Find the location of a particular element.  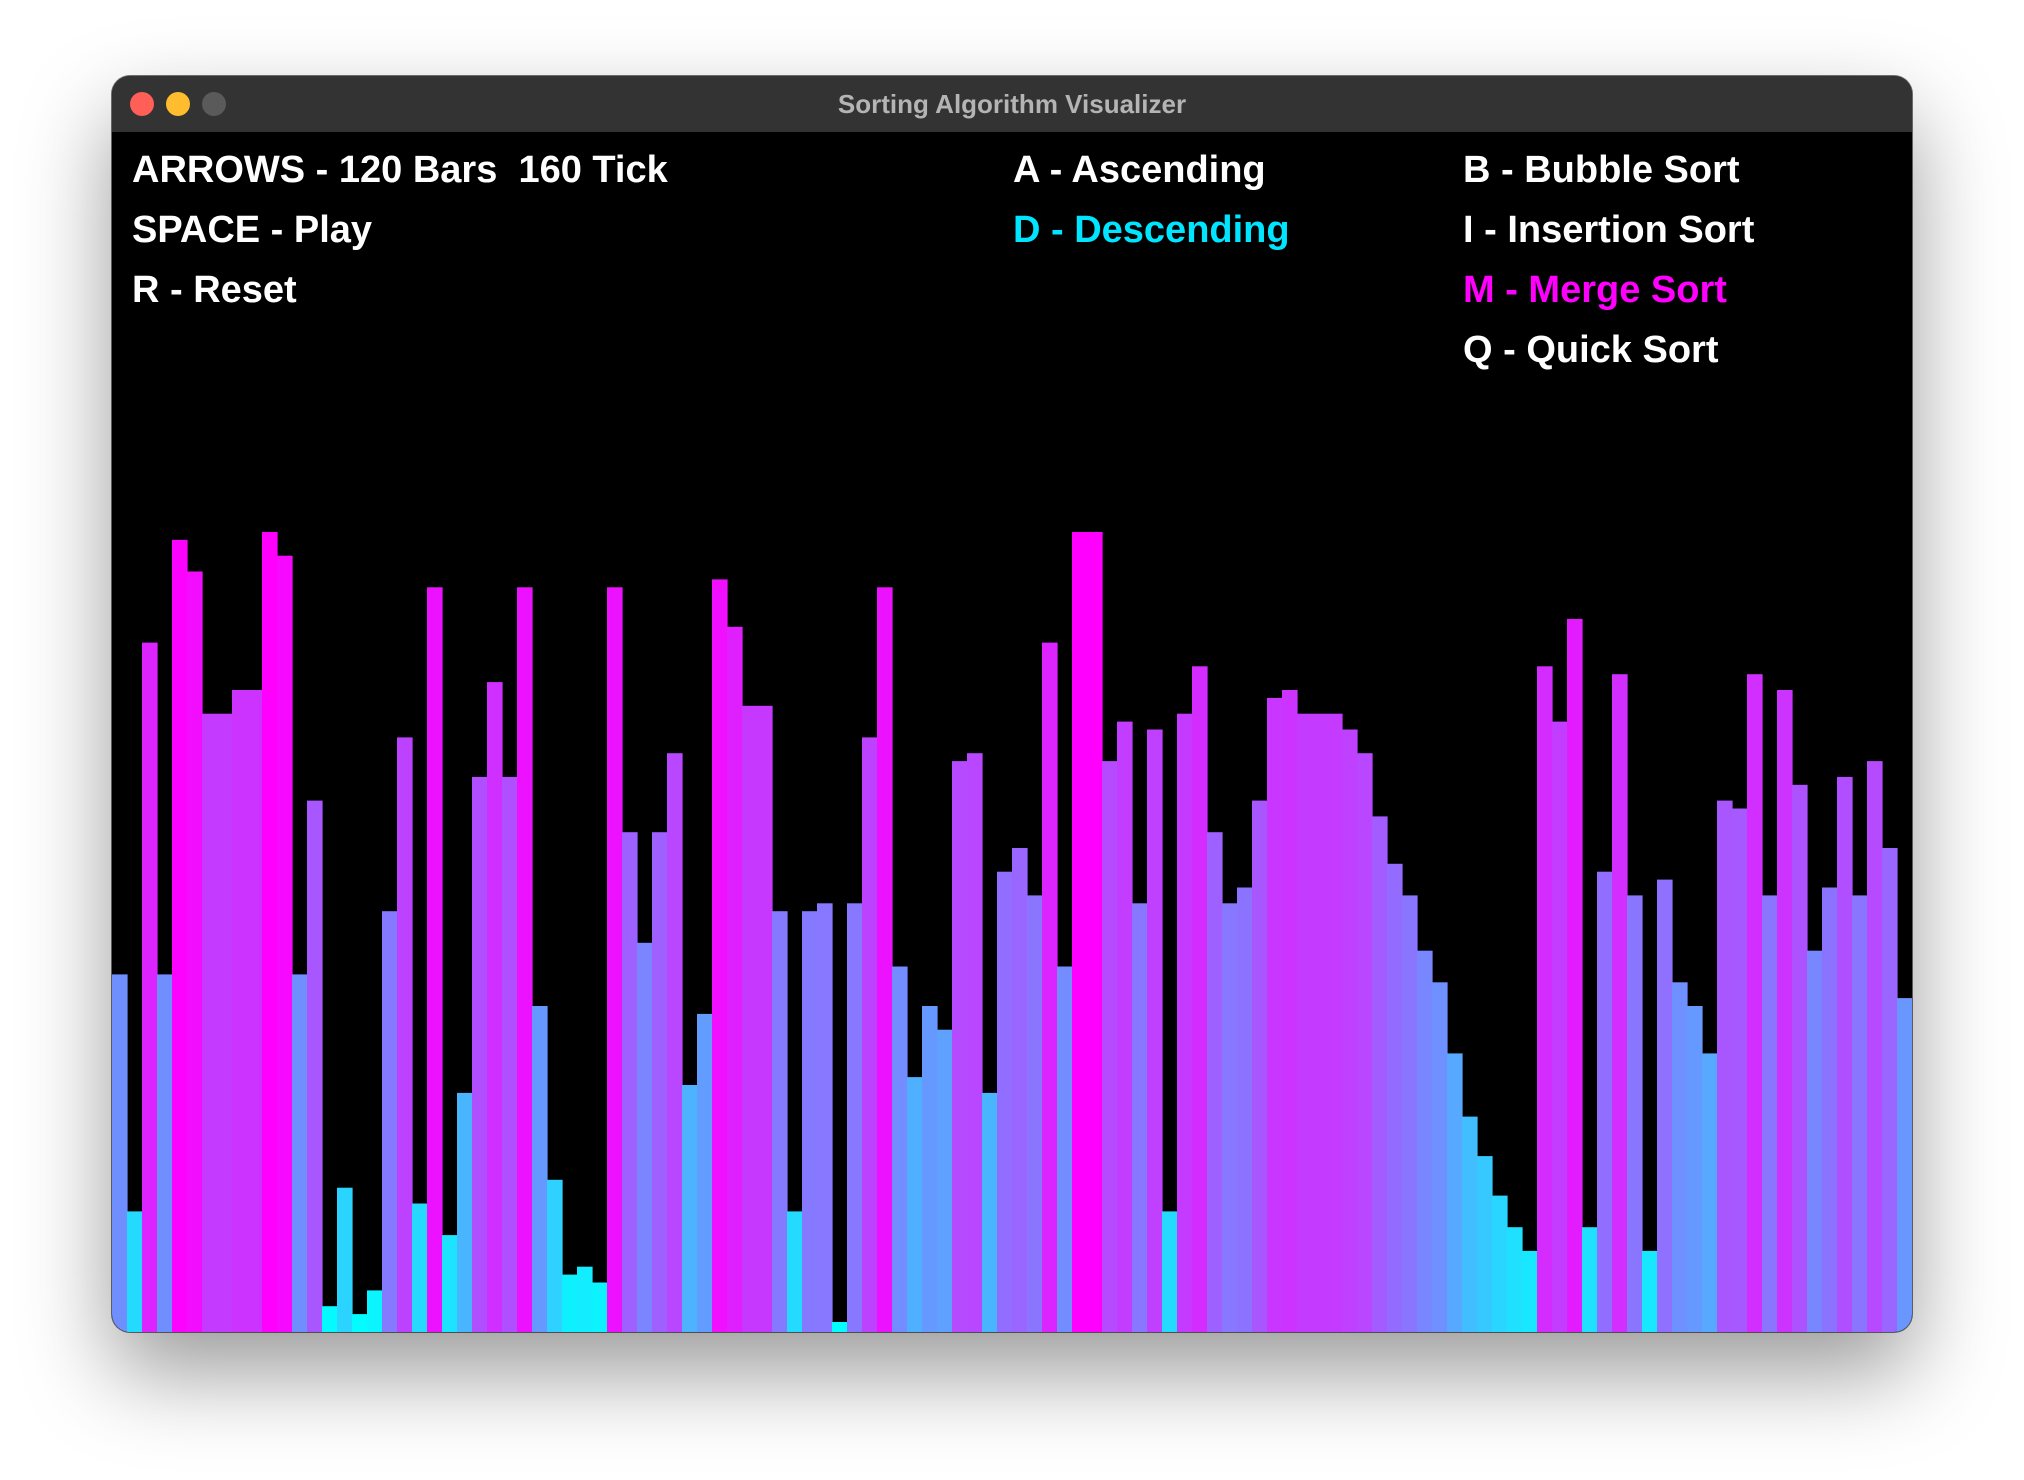

merge-sort-option: M - Merge Sort is located at coordinates (1595, 290).